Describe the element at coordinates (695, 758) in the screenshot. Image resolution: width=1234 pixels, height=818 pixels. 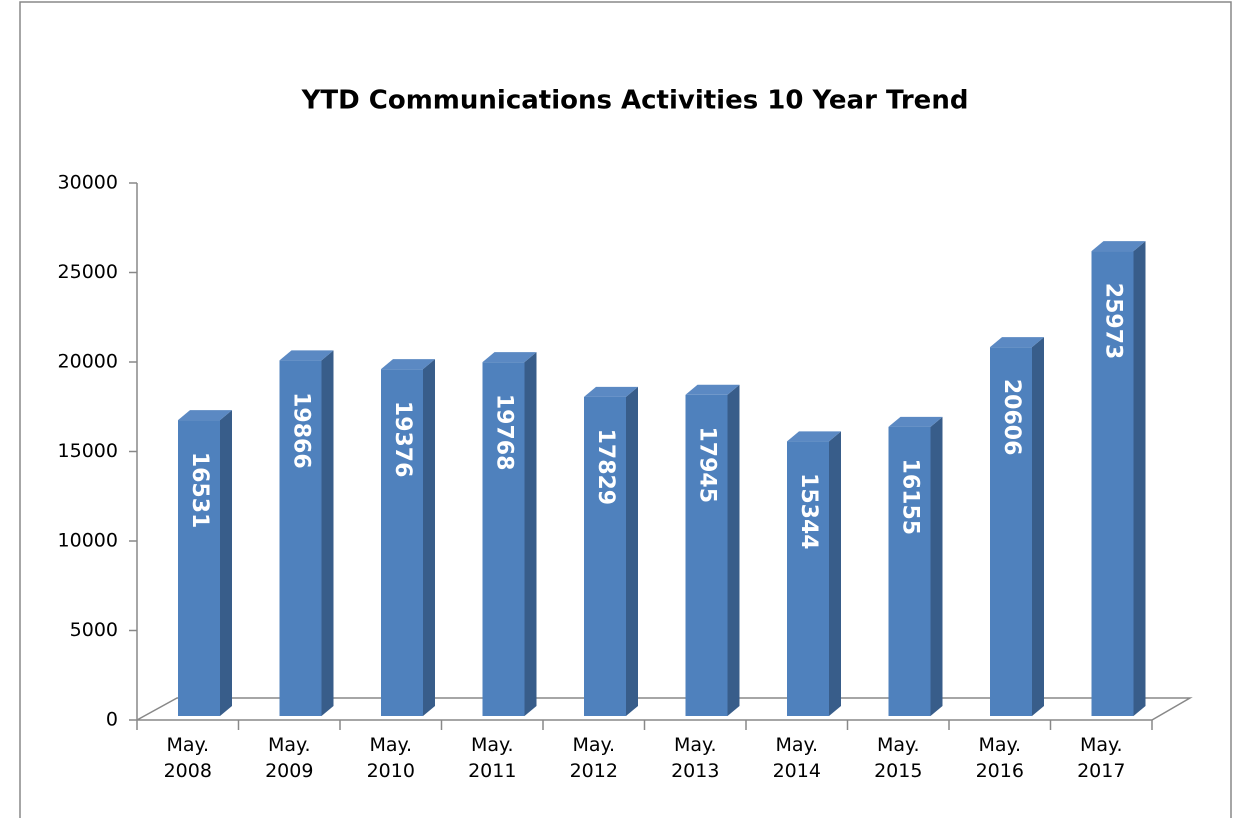
I see `x-tick-label: May. 2013` at that location.